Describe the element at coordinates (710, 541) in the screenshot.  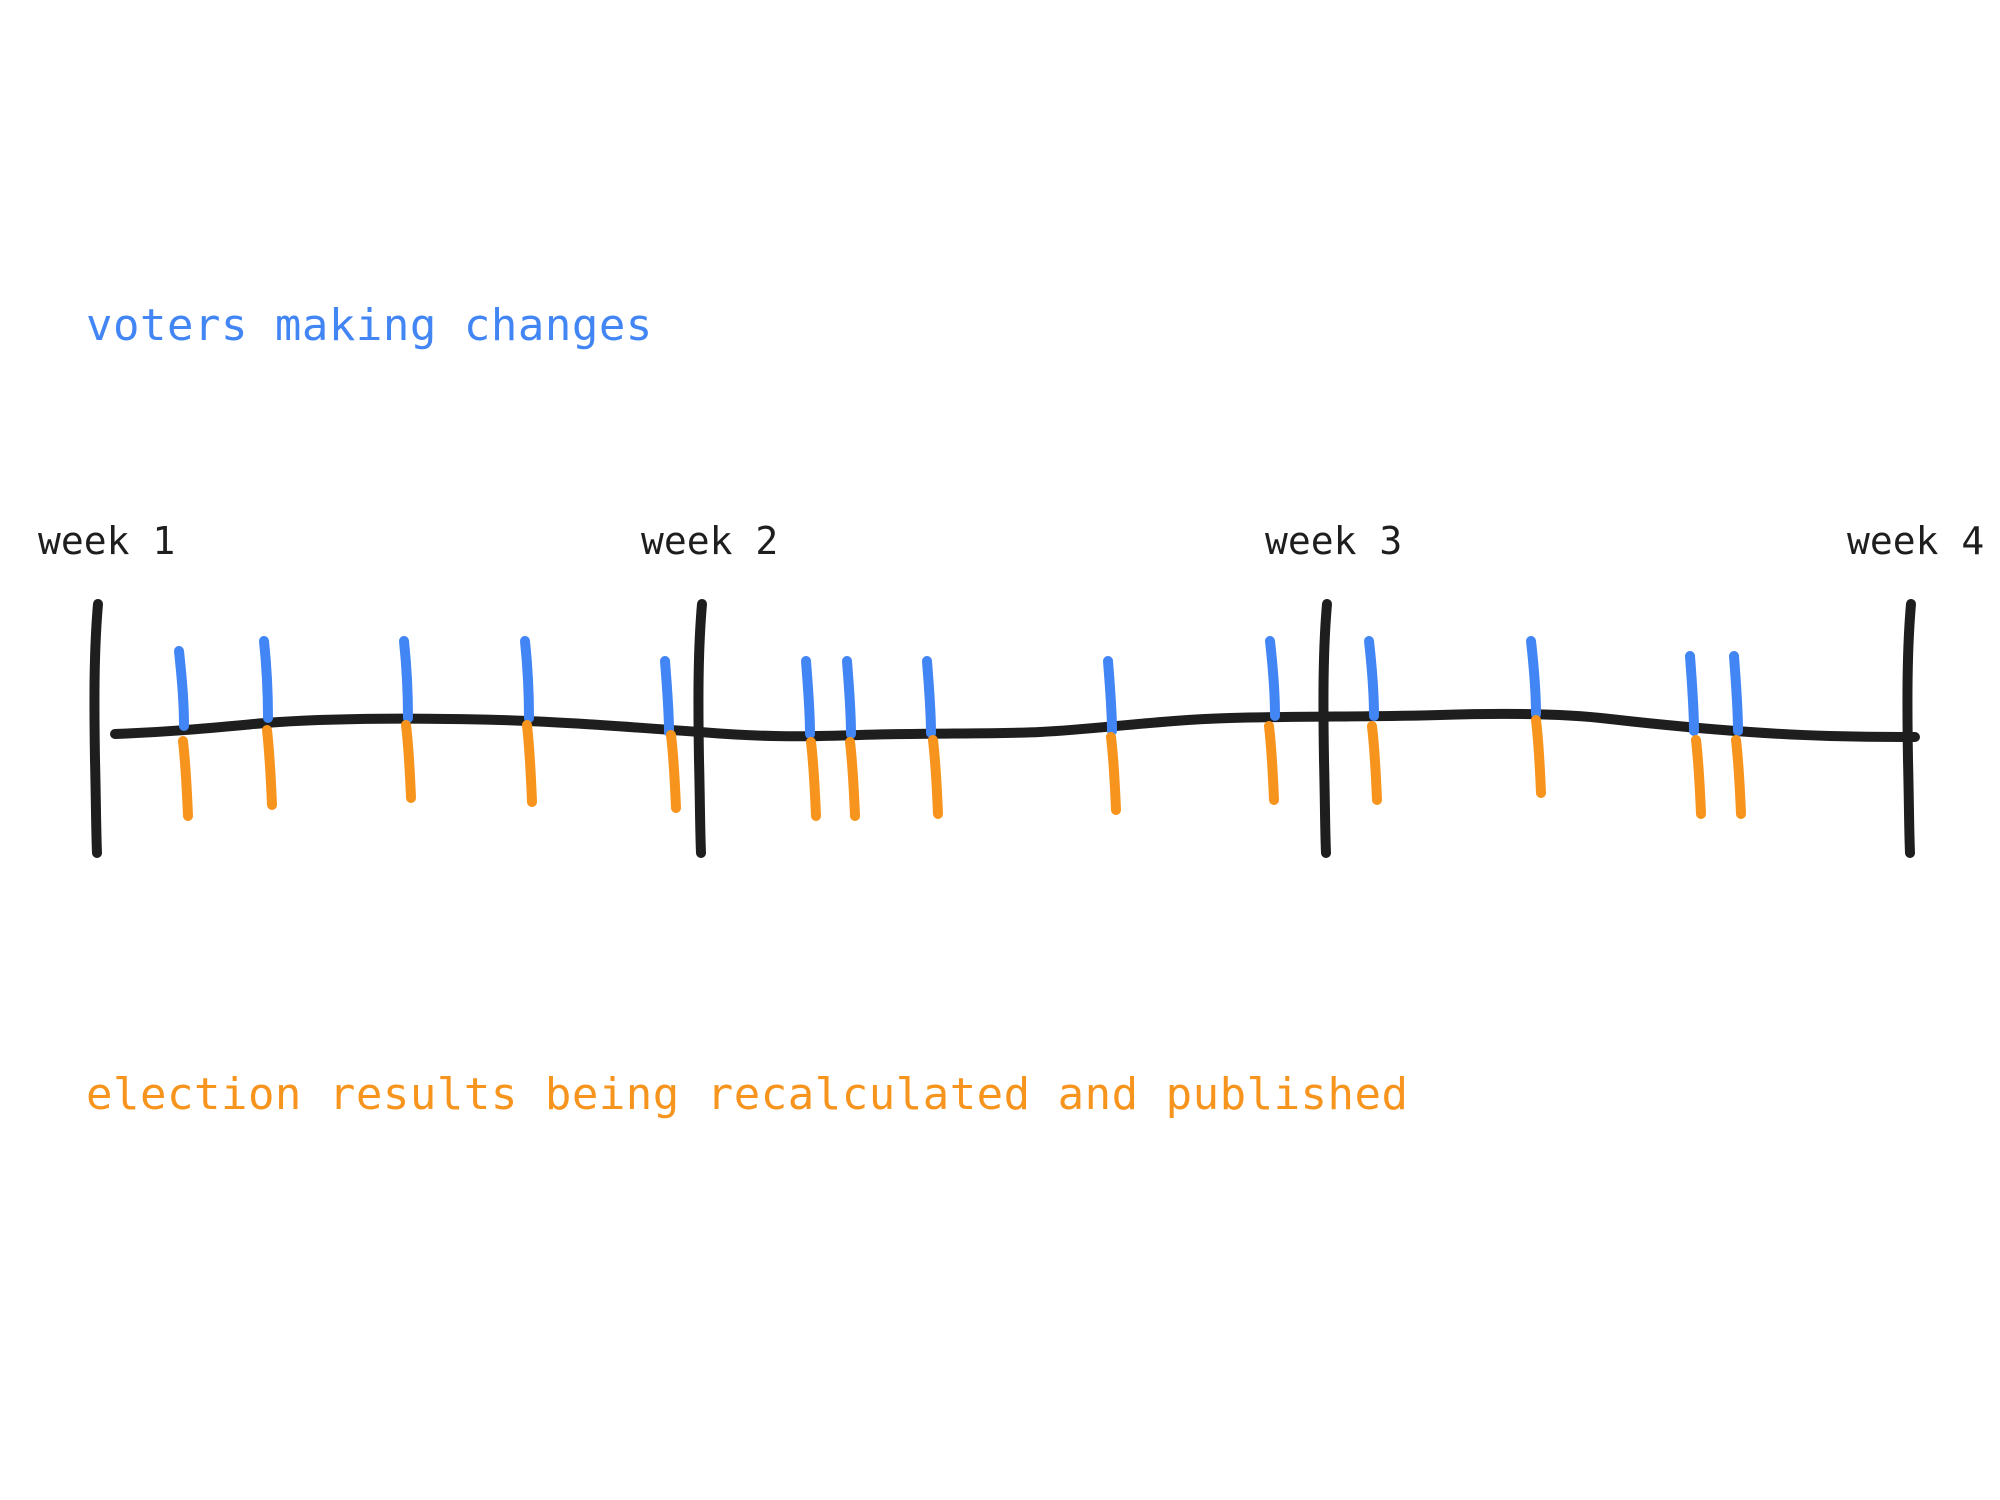
I see `week-2-label: week 2` at that location.